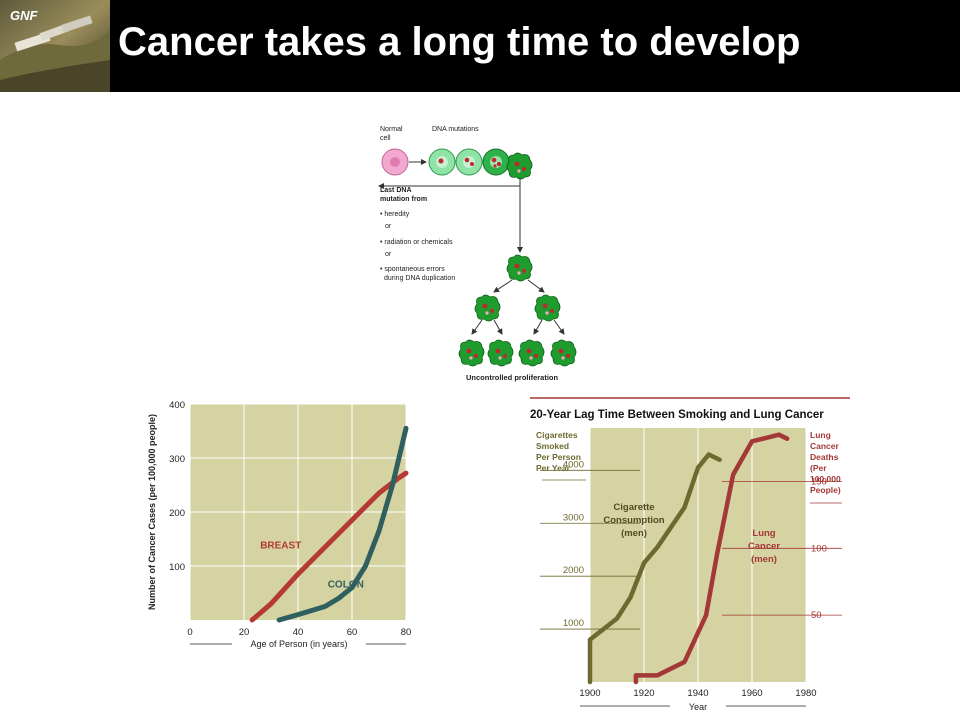 This screenshot has height=720, width=960. I want to click on colon-series-label: COLON, so click(346, 585).